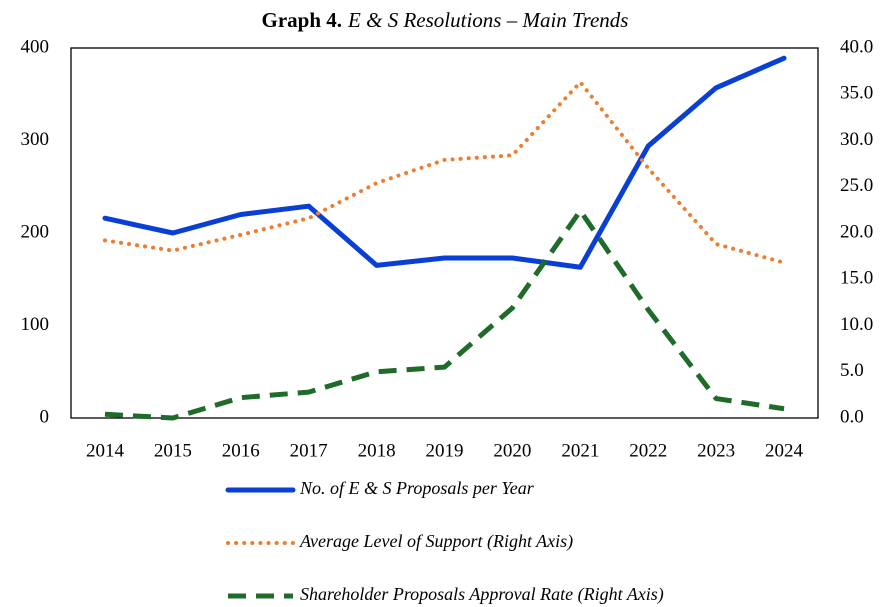 The width and height of the screenshot is (891, 607). Describe the element at coordinates (377, 450) in the screenshot. I see `x-tick-label: 2018` at that location.